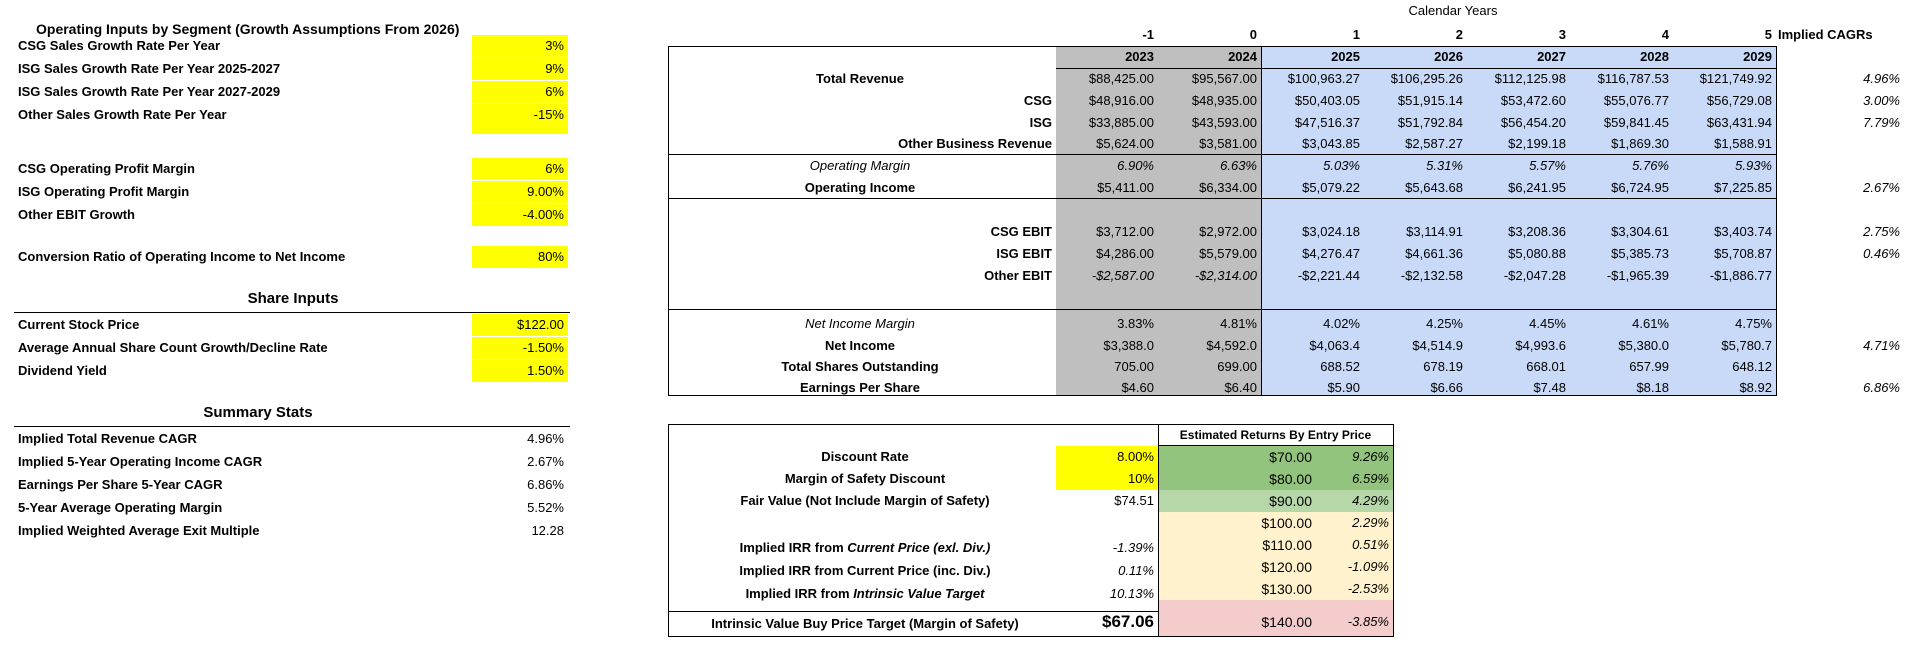  I want to click on summary-avg-margin: 5.52%, so click(545, 507).